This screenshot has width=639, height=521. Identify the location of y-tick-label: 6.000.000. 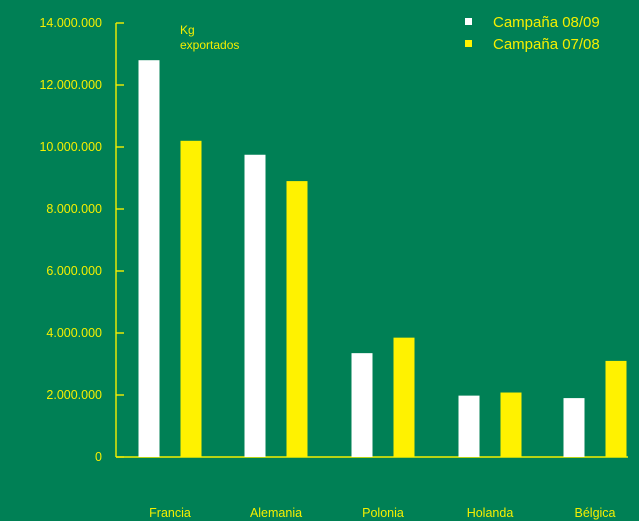
(74, 271).